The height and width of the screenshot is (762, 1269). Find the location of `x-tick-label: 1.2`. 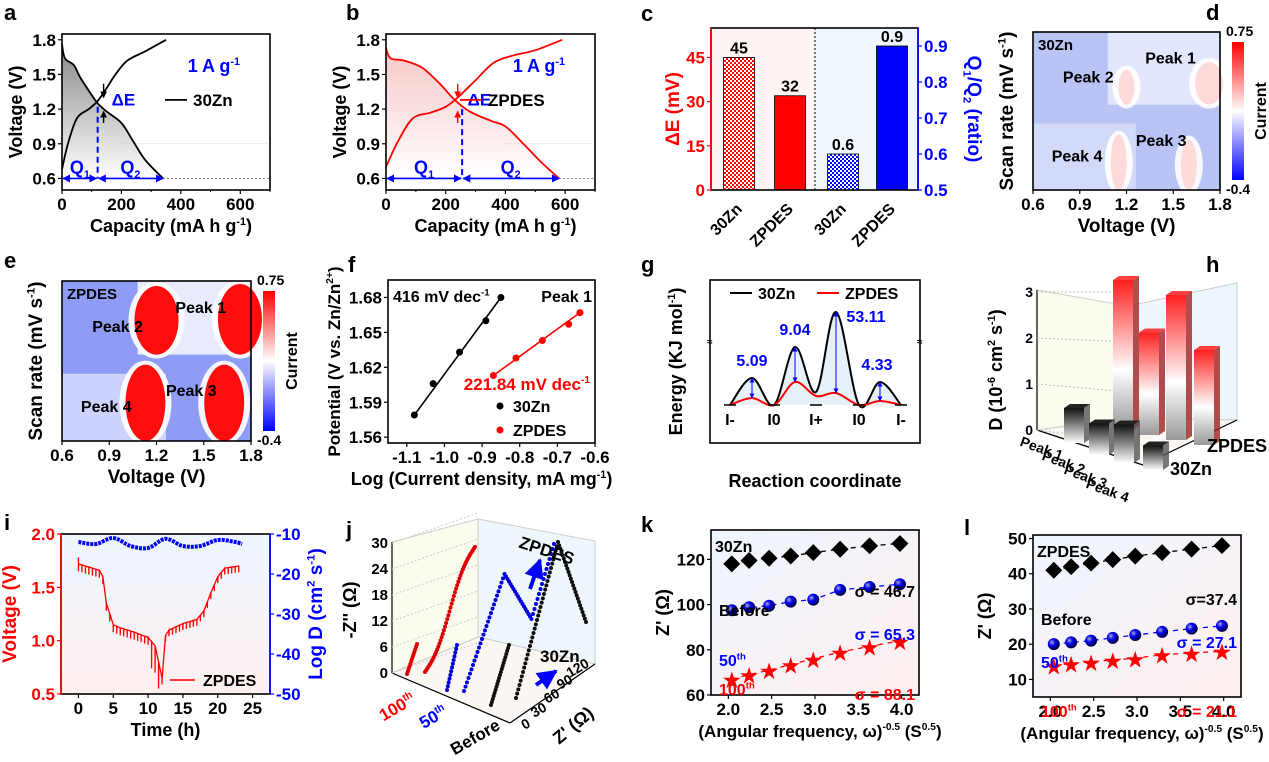

x-tick-label: 1.2 is located at coordinates (157, 455).